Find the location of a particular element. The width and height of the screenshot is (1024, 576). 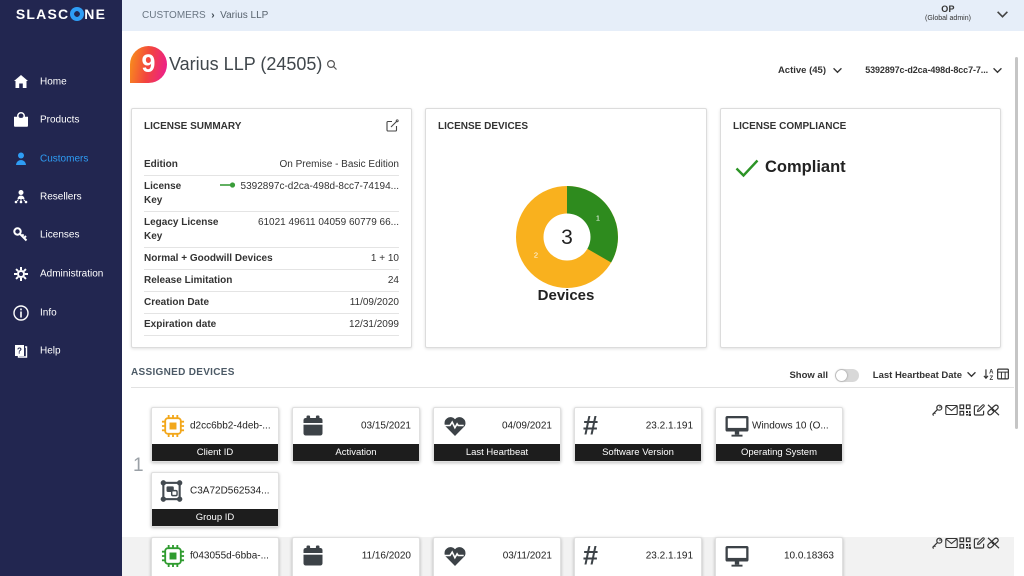

svg-text: 2 is located at coordinates (536, 255).